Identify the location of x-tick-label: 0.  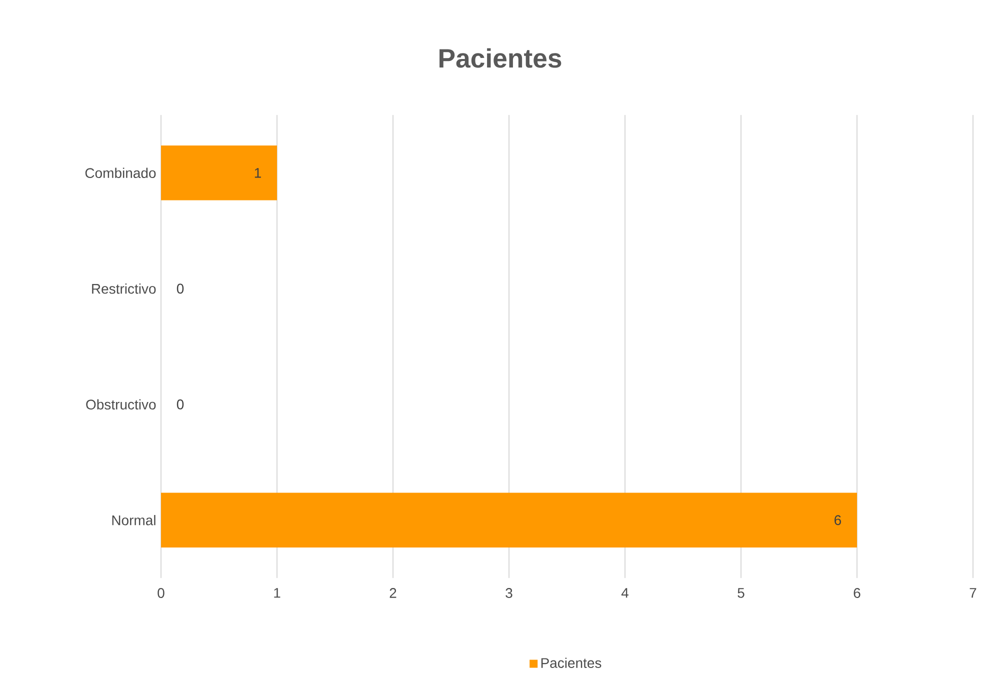
(161, 593).